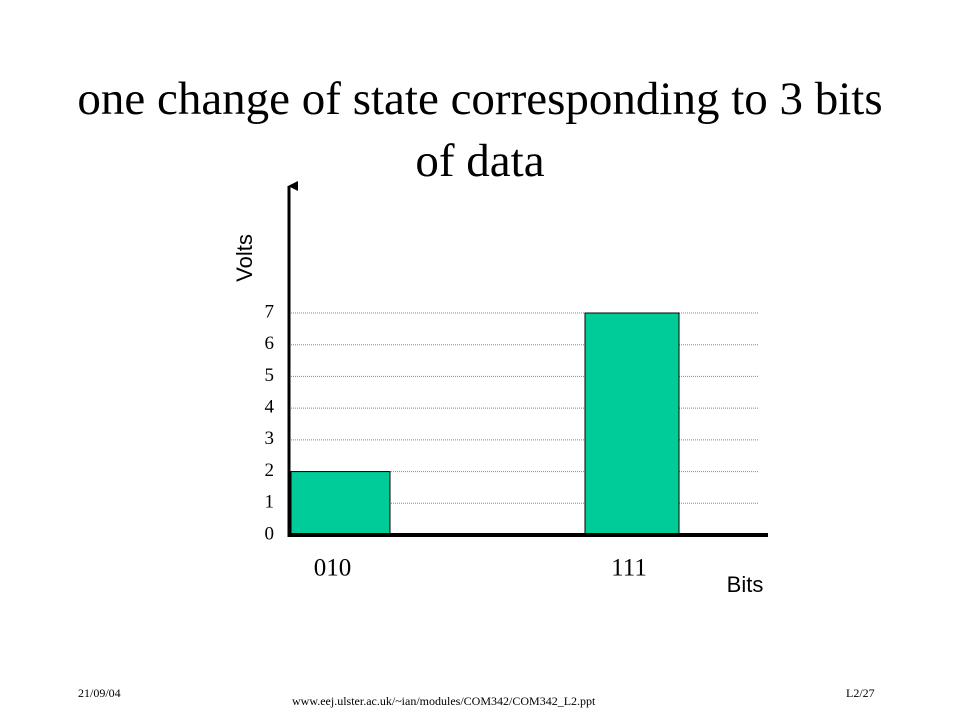 This screenshot has width=960, height=720. I want to click on x-tick-label: 010, so click(333, 568).